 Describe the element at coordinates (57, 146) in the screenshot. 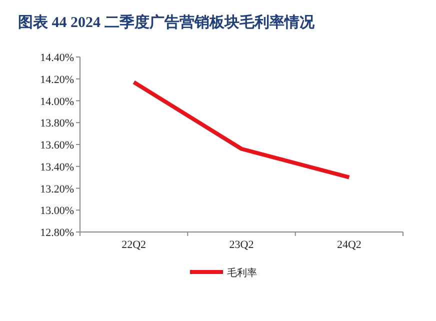

I see `y-tick-label: 13.60%` at that location.